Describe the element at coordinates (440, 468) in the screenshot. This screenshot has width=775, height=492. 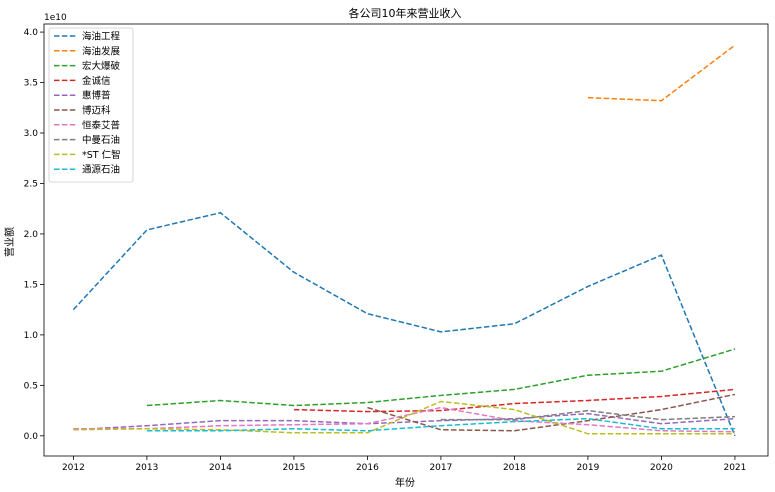
I see `x-tick-label: 2017` at that location.